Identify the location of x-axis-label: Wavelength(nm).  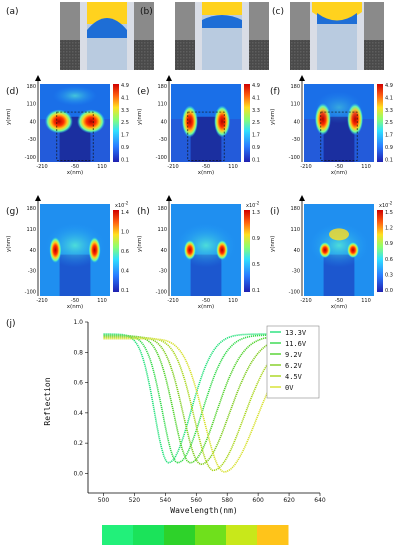
(203, 510).